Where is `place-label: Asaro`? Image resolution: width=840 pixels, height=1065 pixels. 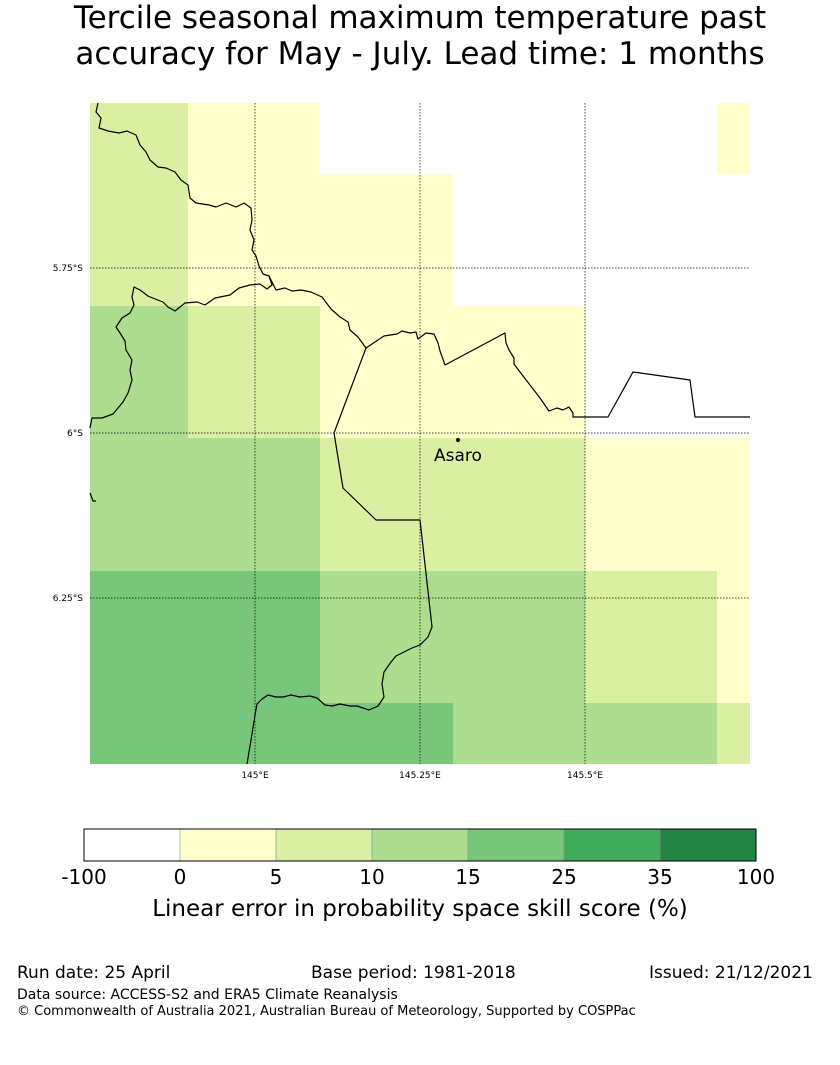 place-label: Asaro is located at coordinates (458, 456).